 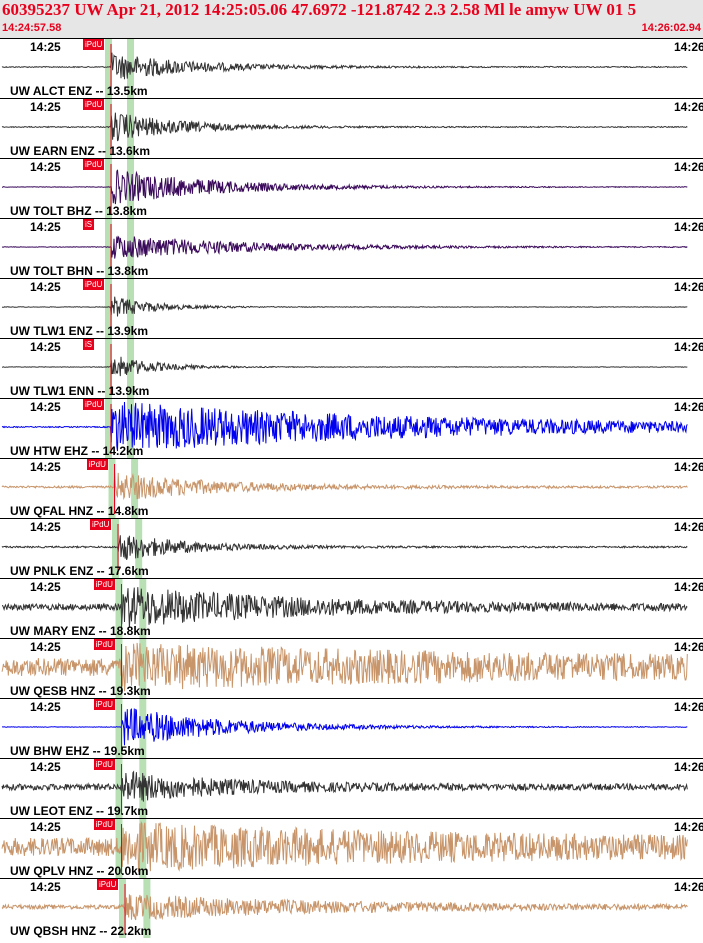 What do you see at coordinates (79, 511) in the screenshot?
I see `station-label: UW QFAL HNZ -- 14.8km` at bounding box center [79, 511].